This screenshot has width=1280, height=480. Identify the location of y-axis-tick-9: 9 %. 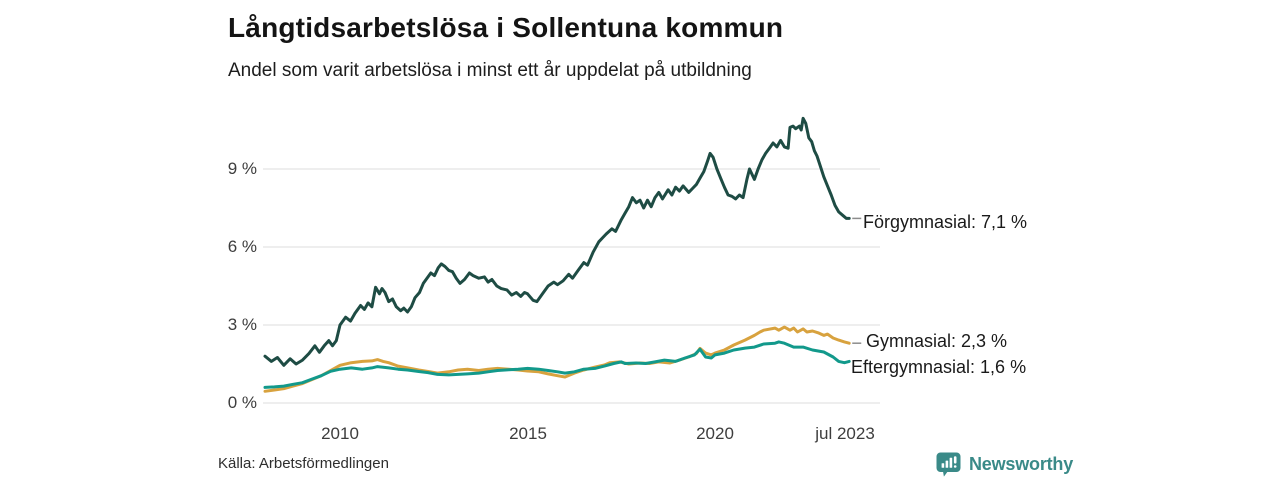
(242, 168).